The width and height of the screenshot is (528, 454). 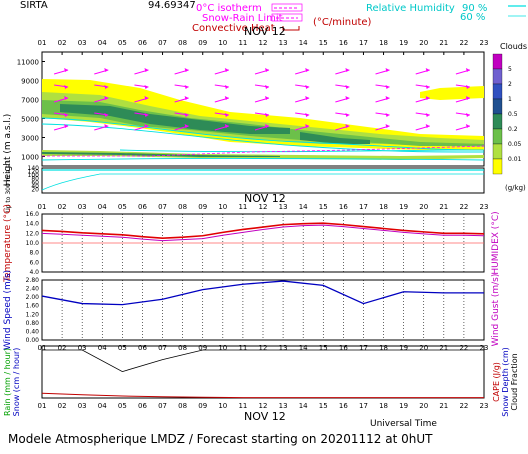 I want to click on hour-label-precip-12: 12, so click(x=263, y=348).